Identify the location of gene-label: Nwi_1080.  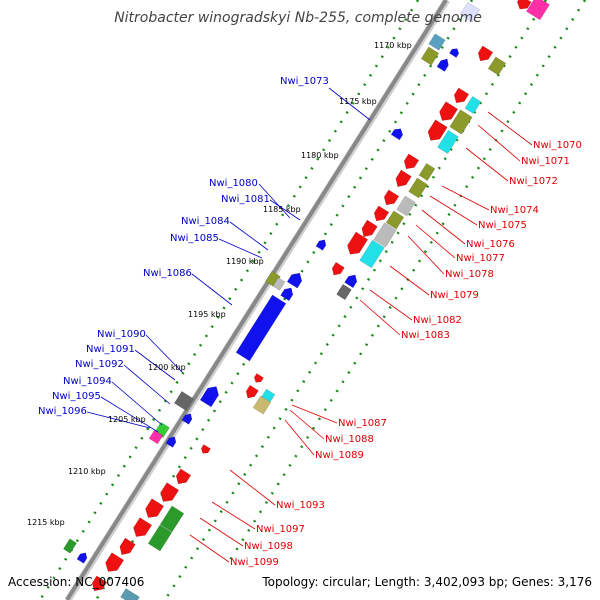
(233, 183).